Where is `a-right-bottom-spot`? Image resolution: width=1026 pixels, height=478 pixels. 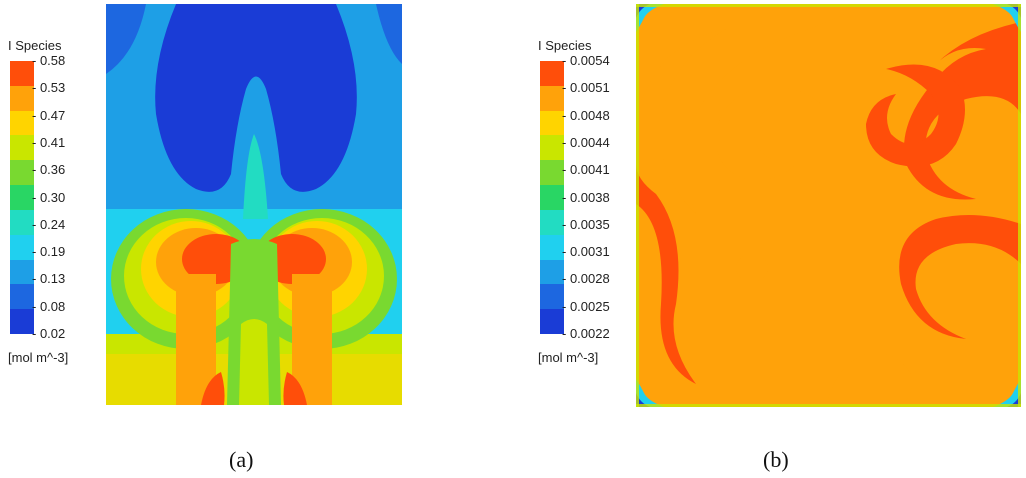 a-right-bottom-spot is located at coordinates (295, 388).